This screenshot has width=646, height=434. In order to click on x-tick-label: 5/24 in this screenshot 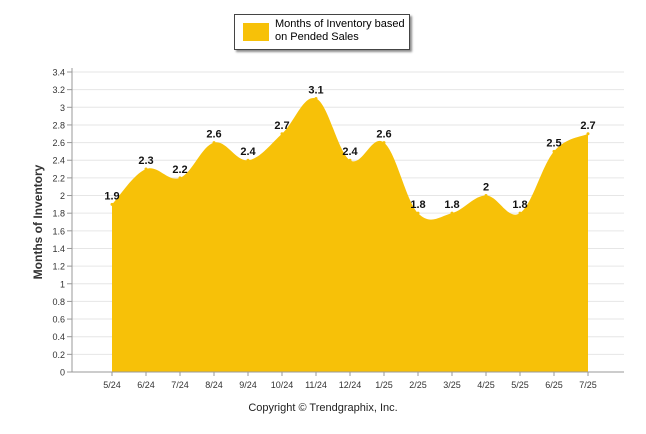, I will do `click(112, 385)`.